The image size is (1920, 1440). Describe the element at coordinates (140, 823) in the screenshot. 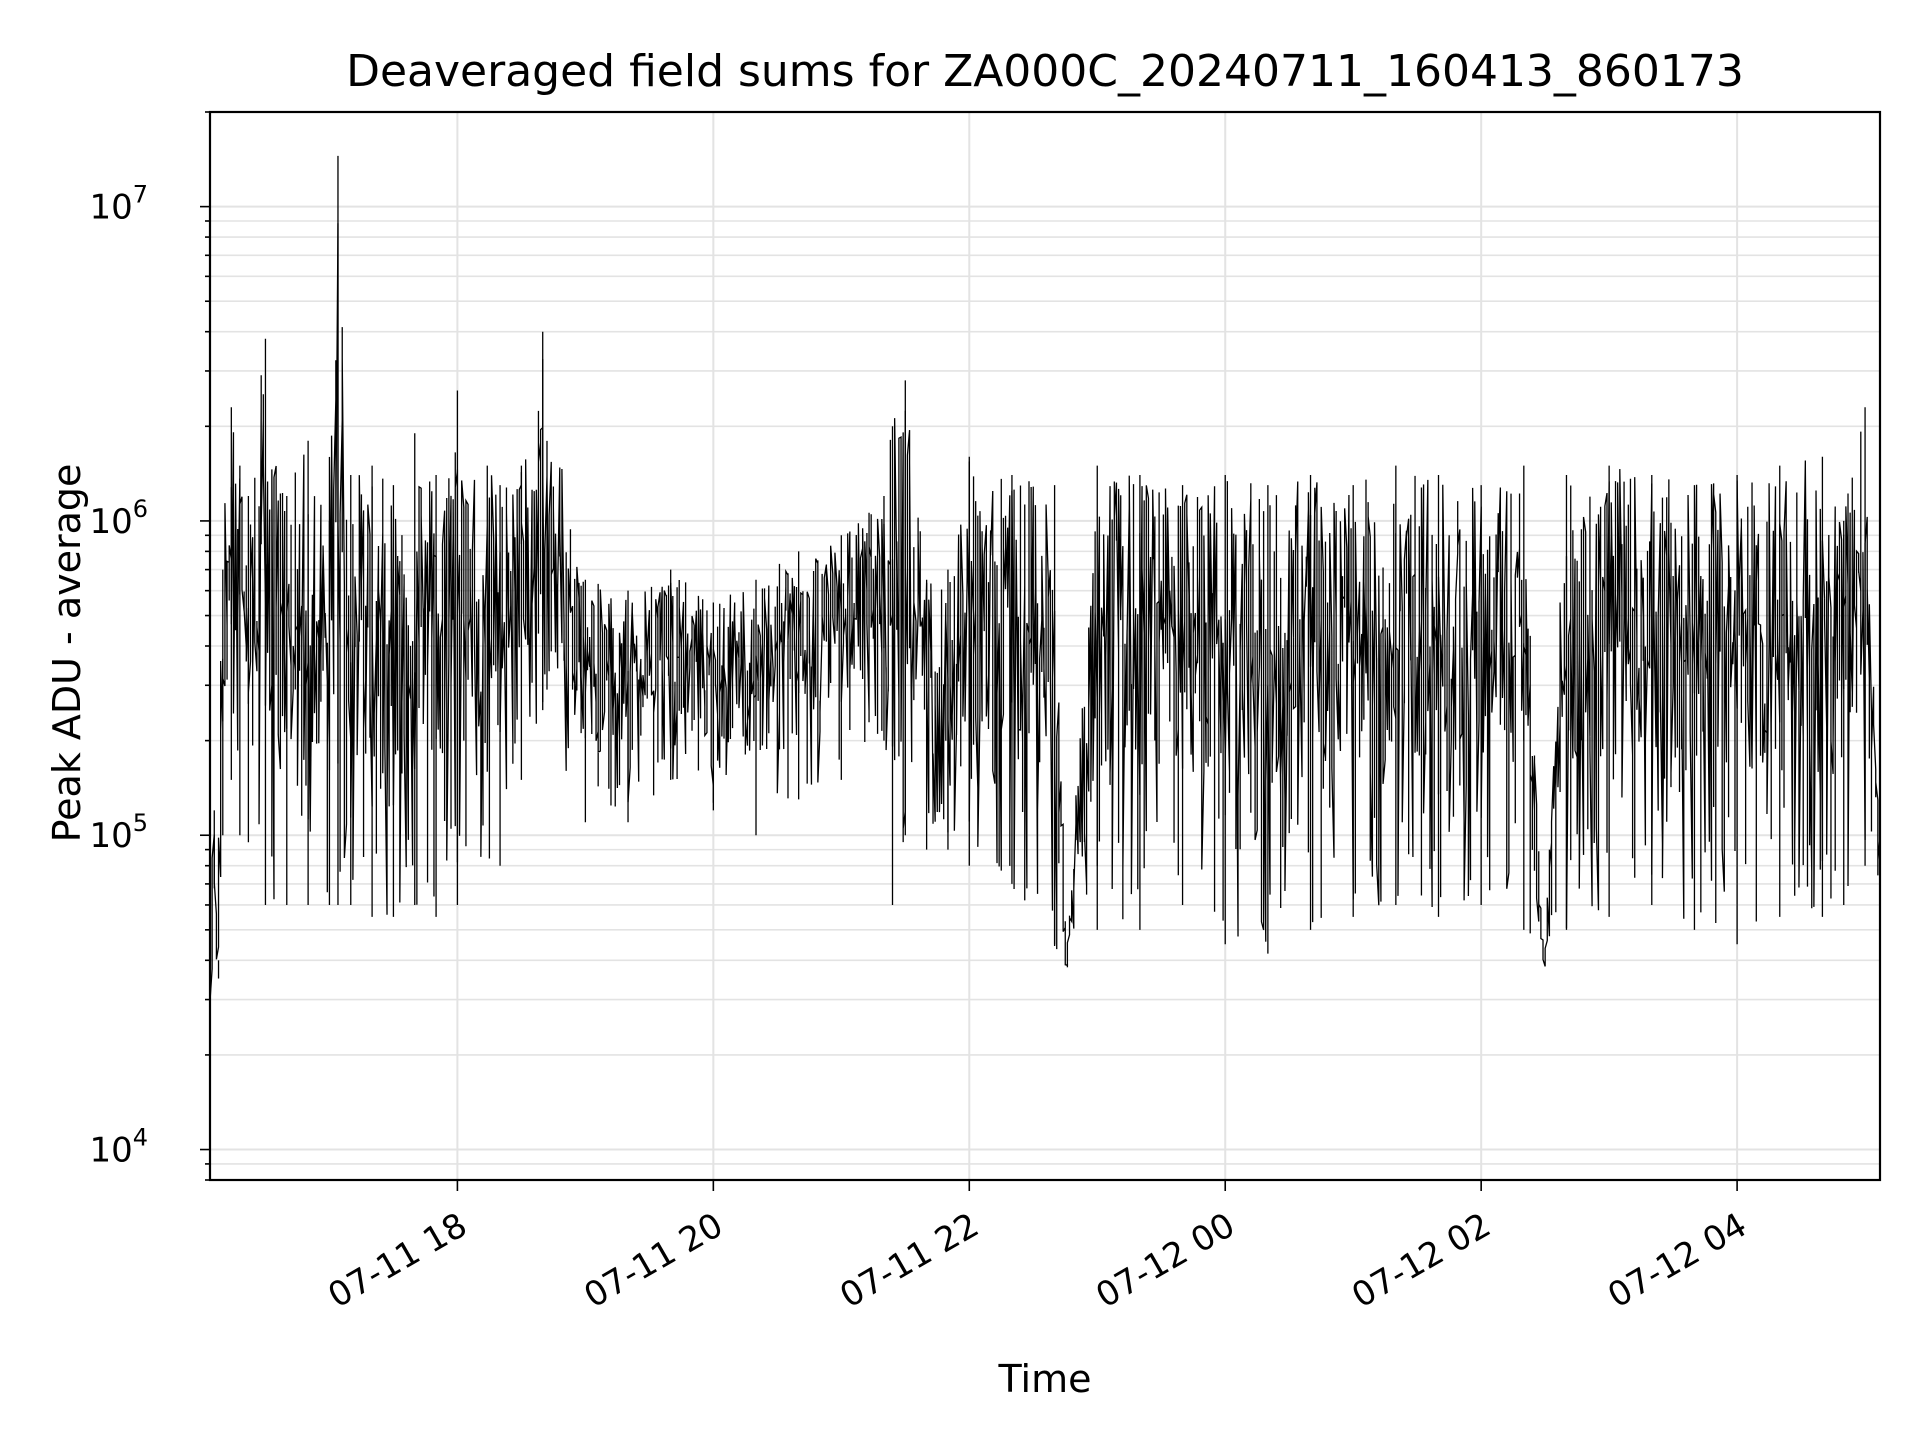

I see `y-tick-exponent: 5` at that location.